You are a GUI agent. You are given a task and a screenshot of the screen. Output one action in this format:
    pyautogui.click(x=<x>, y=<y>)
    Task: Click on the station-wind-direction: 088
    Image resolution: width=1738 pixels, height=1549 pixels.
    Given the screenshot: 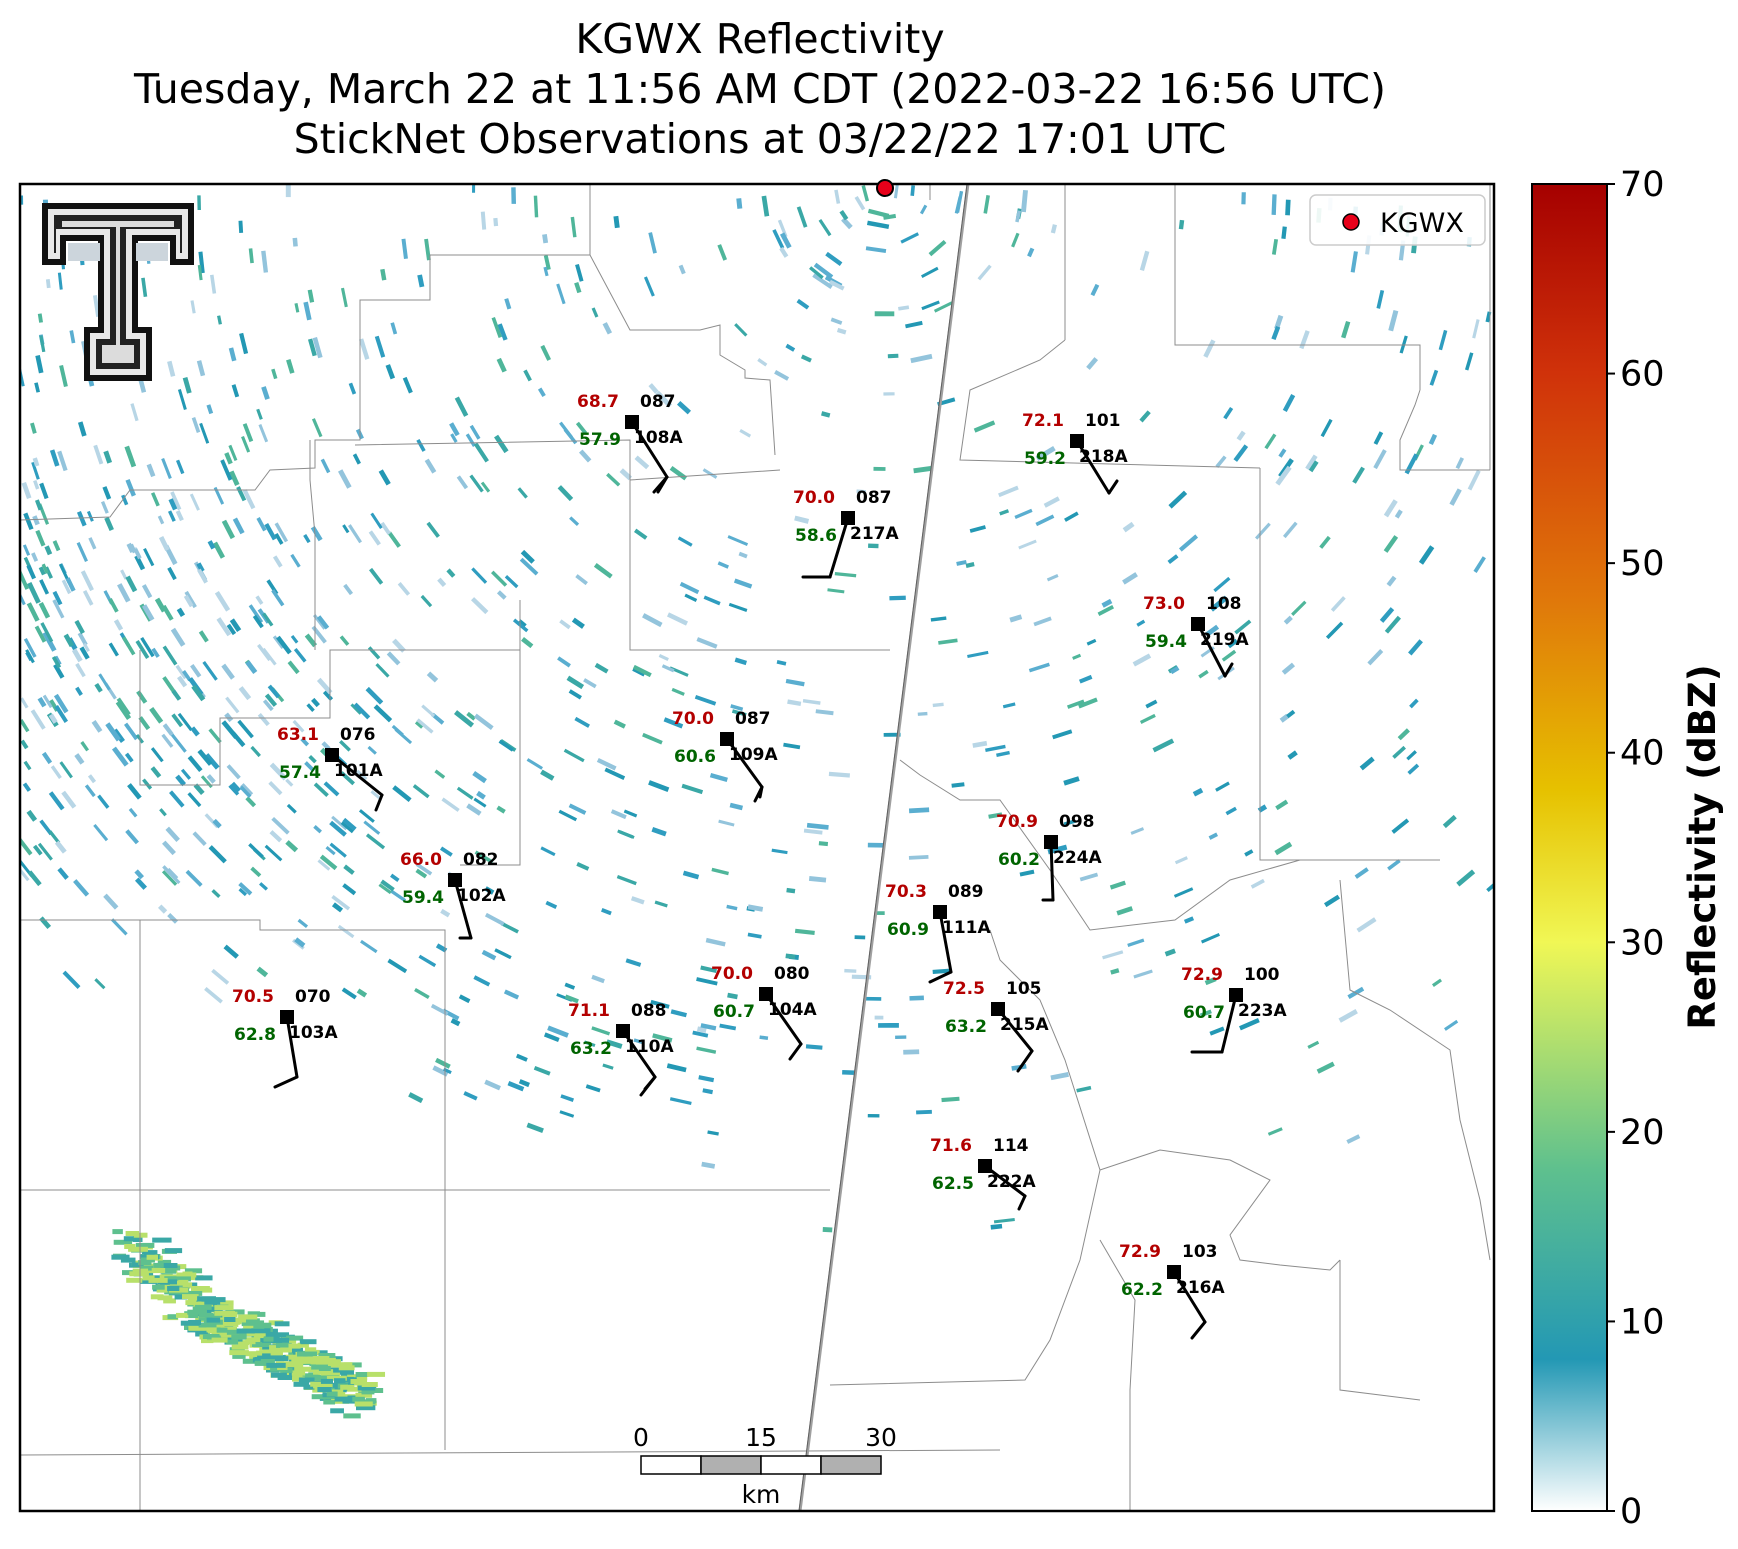 What is the action you would take?
    pyautogui.click(x=649, y=1011)
    